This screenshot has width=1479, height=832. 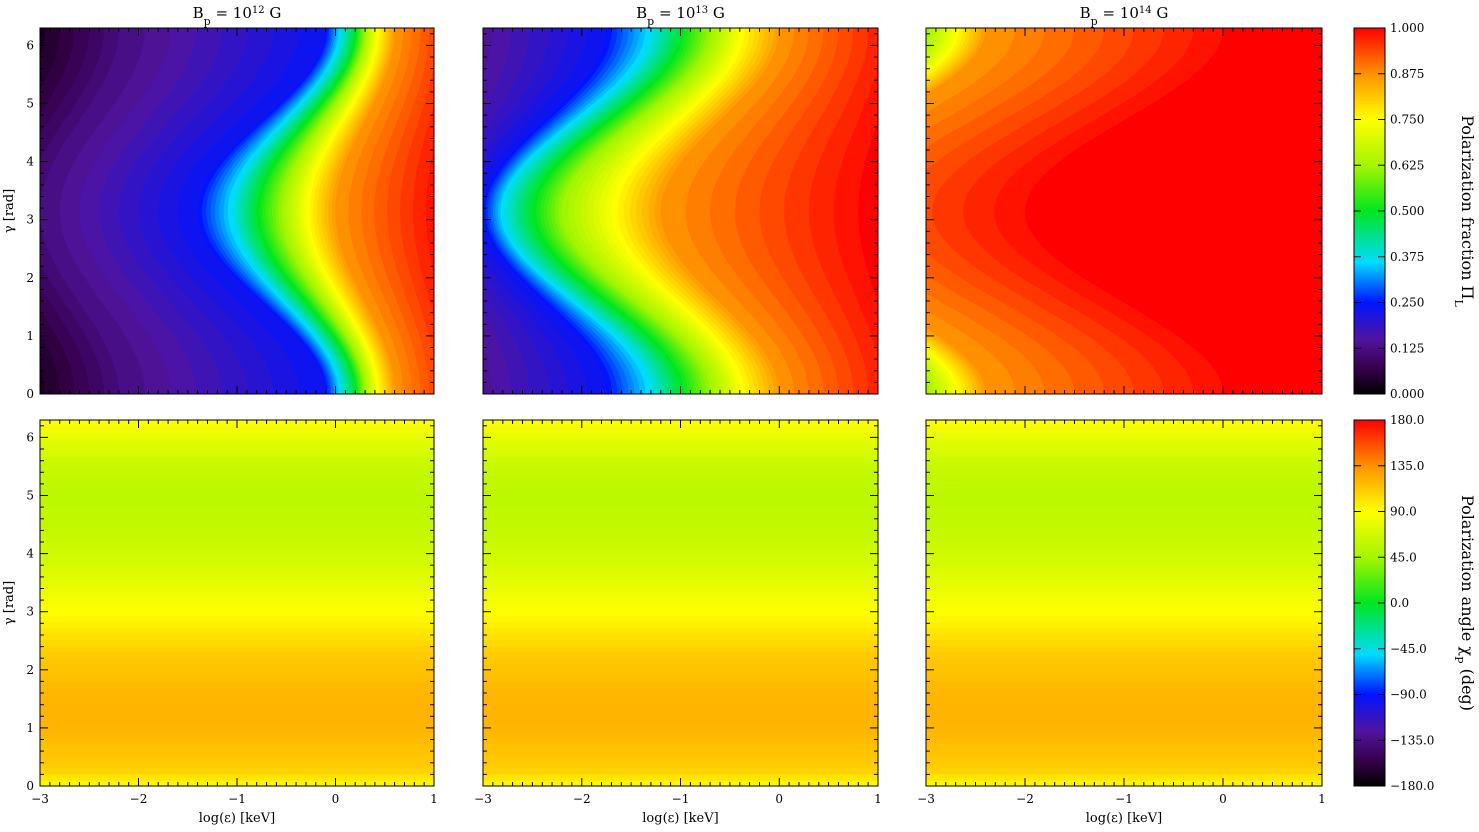 What do you see at coordinates (1412, 740) in the screenshot?
I see `colorbar-tick-label: −135.0` at bounding box center [1412, 740].